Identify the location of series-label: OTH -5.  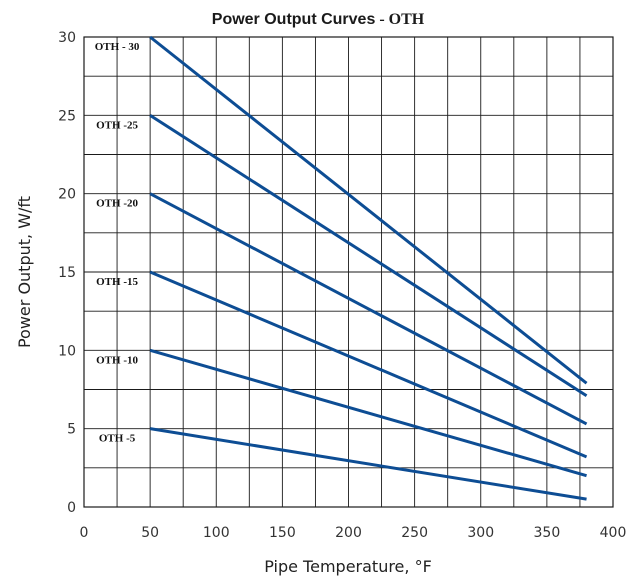
(117, 439).